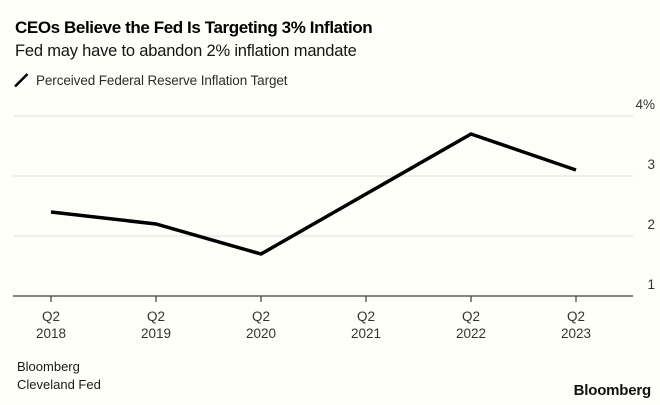 The width and height of the screenshot is (660, 405). I want to click on x-tick-label-year: 2018, so click(51, 333).